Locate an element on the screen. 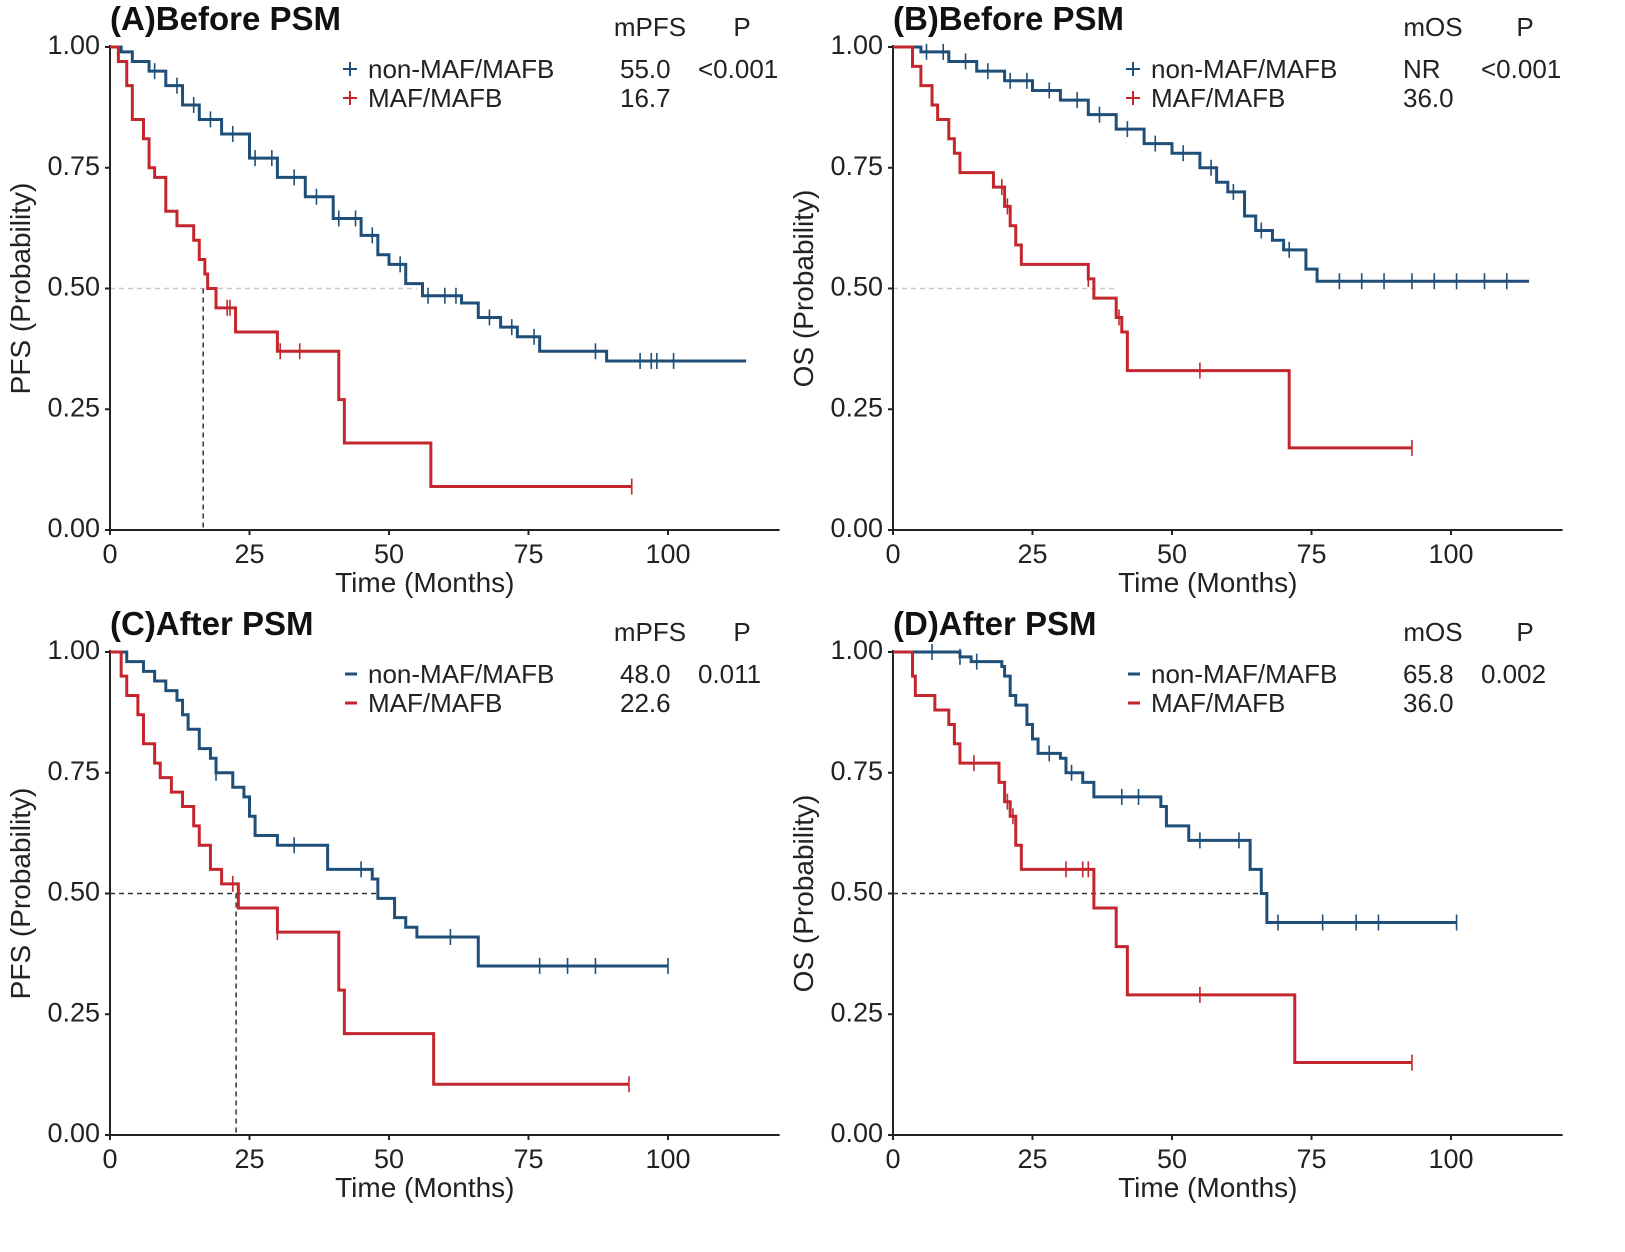 Image resolution: width=1625 pixels, height=1252 pixels. legend-median: 65.8 is located at coordinates (1428, 674).